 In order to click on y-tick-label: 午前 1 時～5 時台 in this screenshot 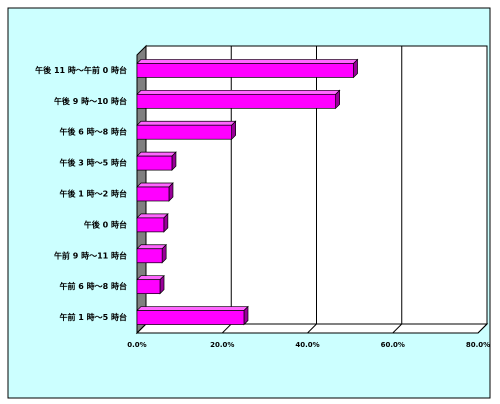, I will do `click(94, 317)`.